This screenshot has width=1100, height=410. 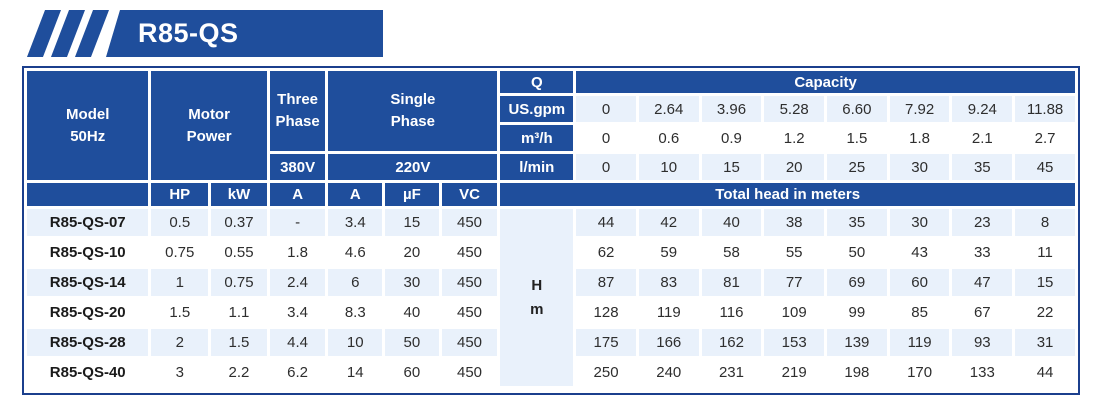 I want to click on head-value-cell: 40, so click(x=731, y=222).